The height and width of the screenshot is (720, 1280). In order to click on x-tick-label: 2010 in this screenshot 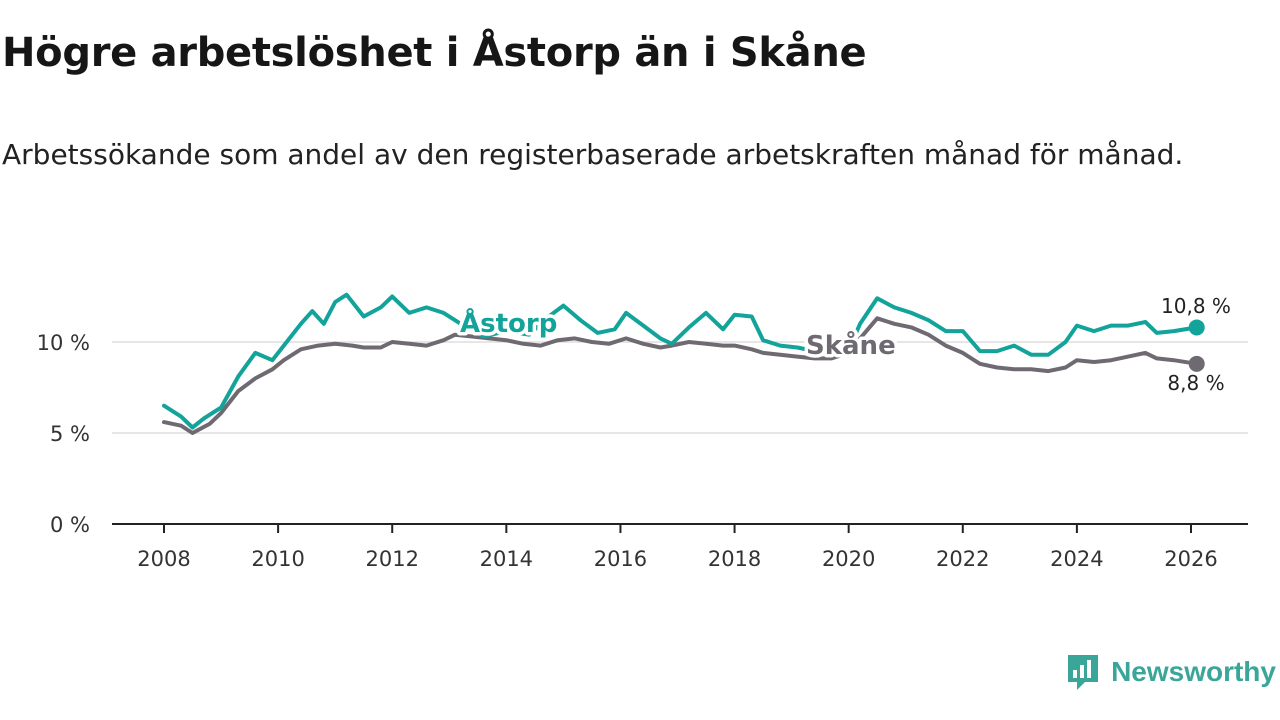, I will do `click(277, 559)`.